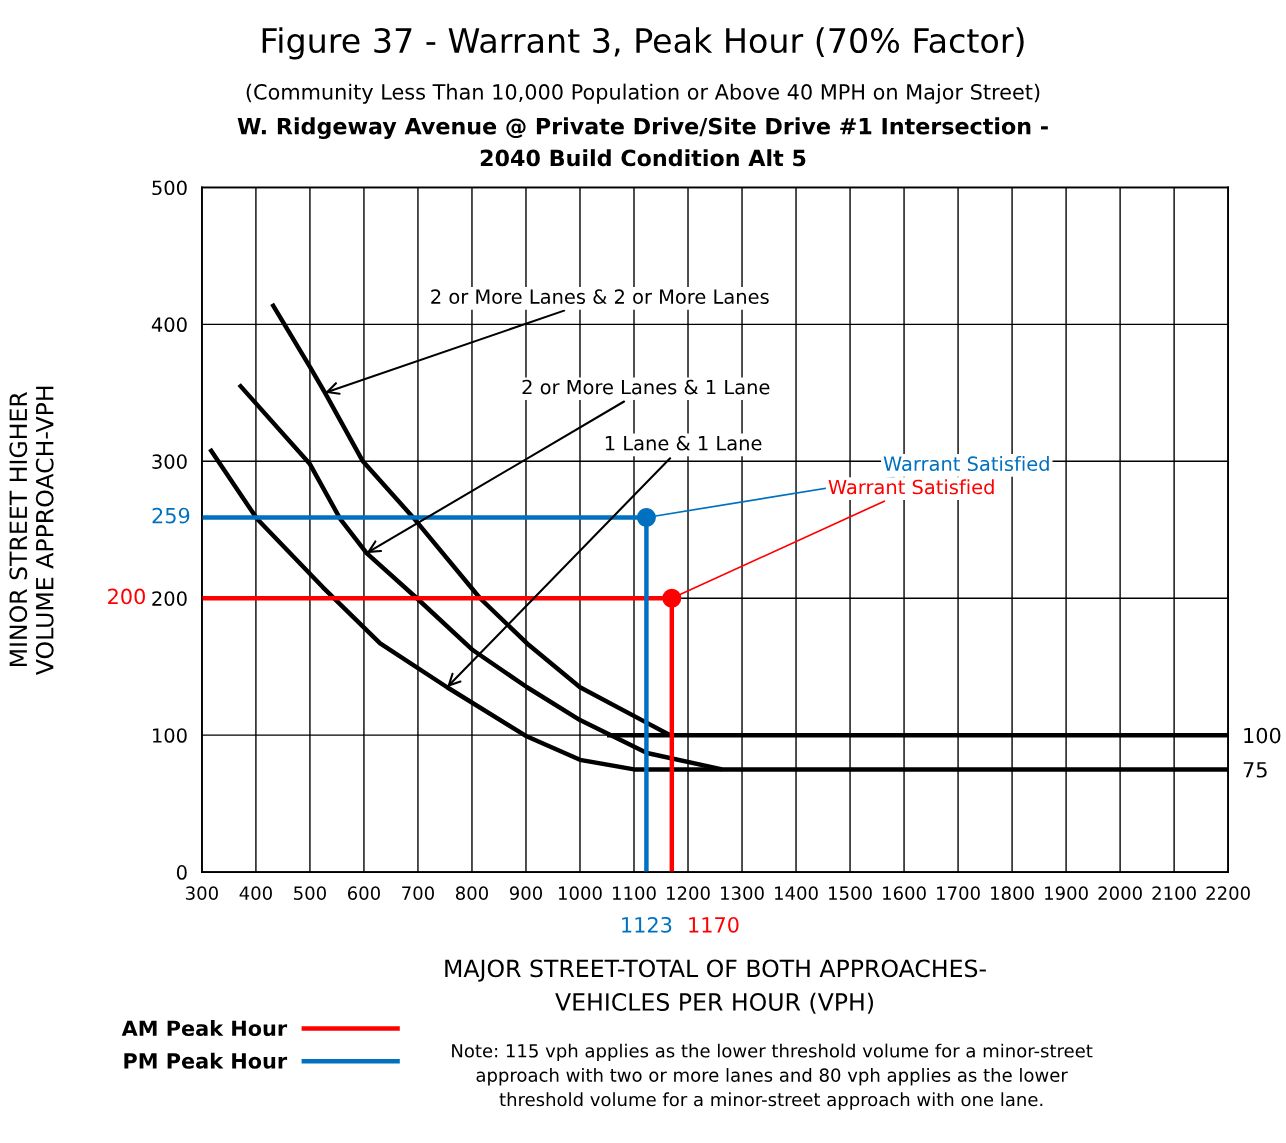 This screenshot has height=1143, width=1286. What do you see at coordinates (526, 893) in the screenshot?
I see `x-tick-label: 900` at bounding box center [526, 893].